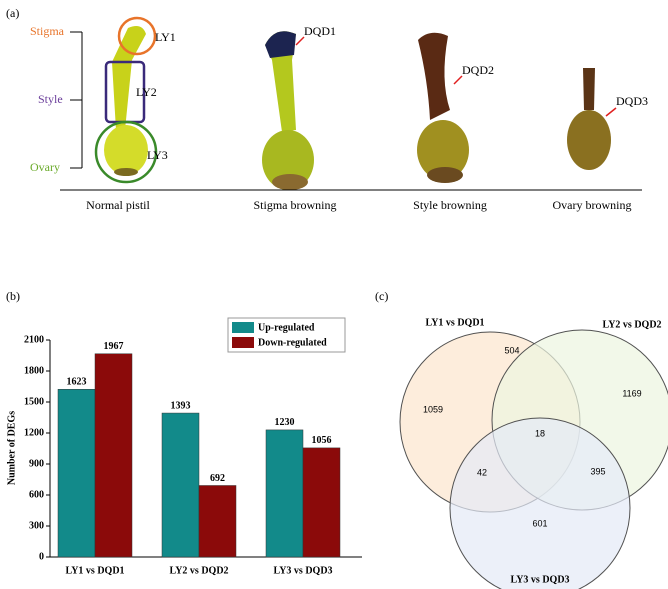 The height and width of the screenshot is (589, 668). Describe the element at coordinates (181, 405) in the screenshot. I see `value-label: 1393` at that location.